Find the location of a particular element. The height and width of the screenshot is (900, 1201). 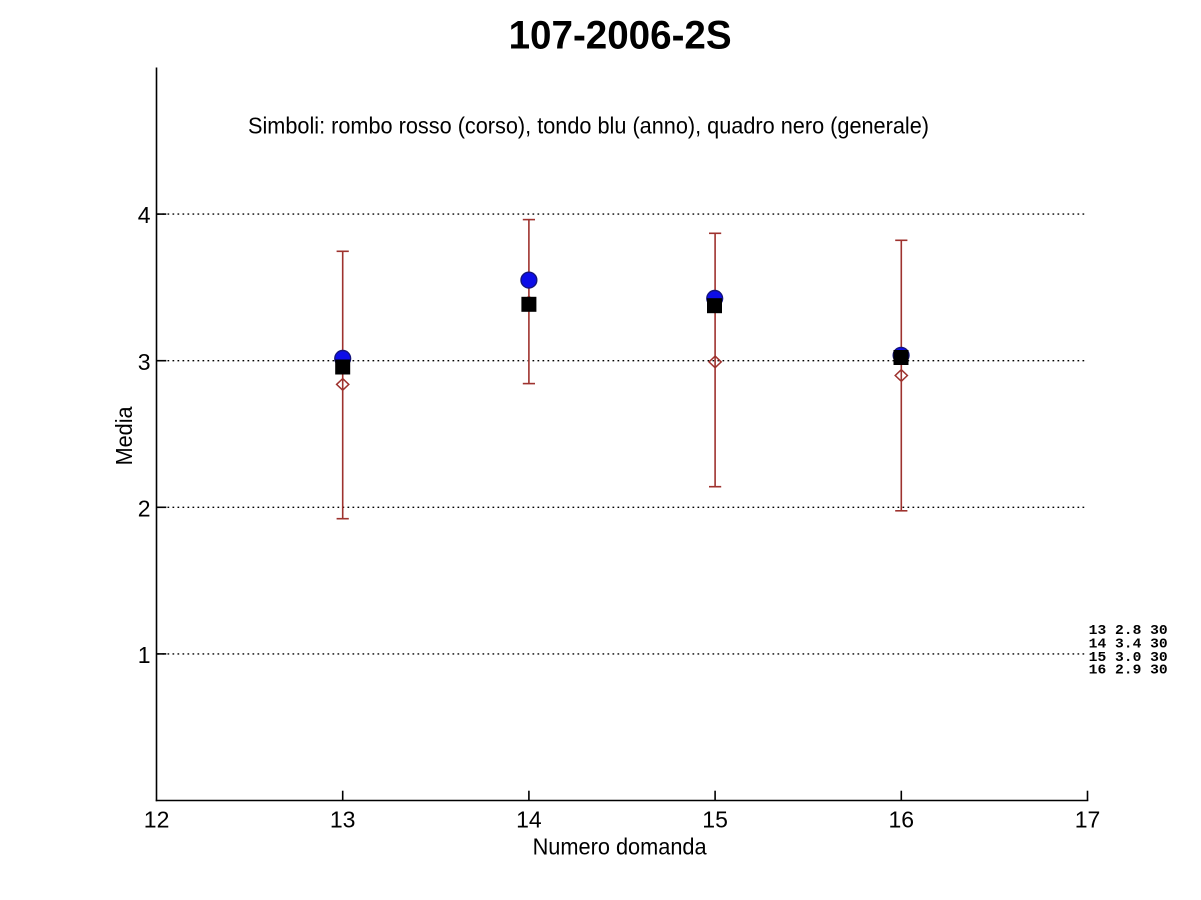

svg-text: 1 is located at coordinates (144, 655).